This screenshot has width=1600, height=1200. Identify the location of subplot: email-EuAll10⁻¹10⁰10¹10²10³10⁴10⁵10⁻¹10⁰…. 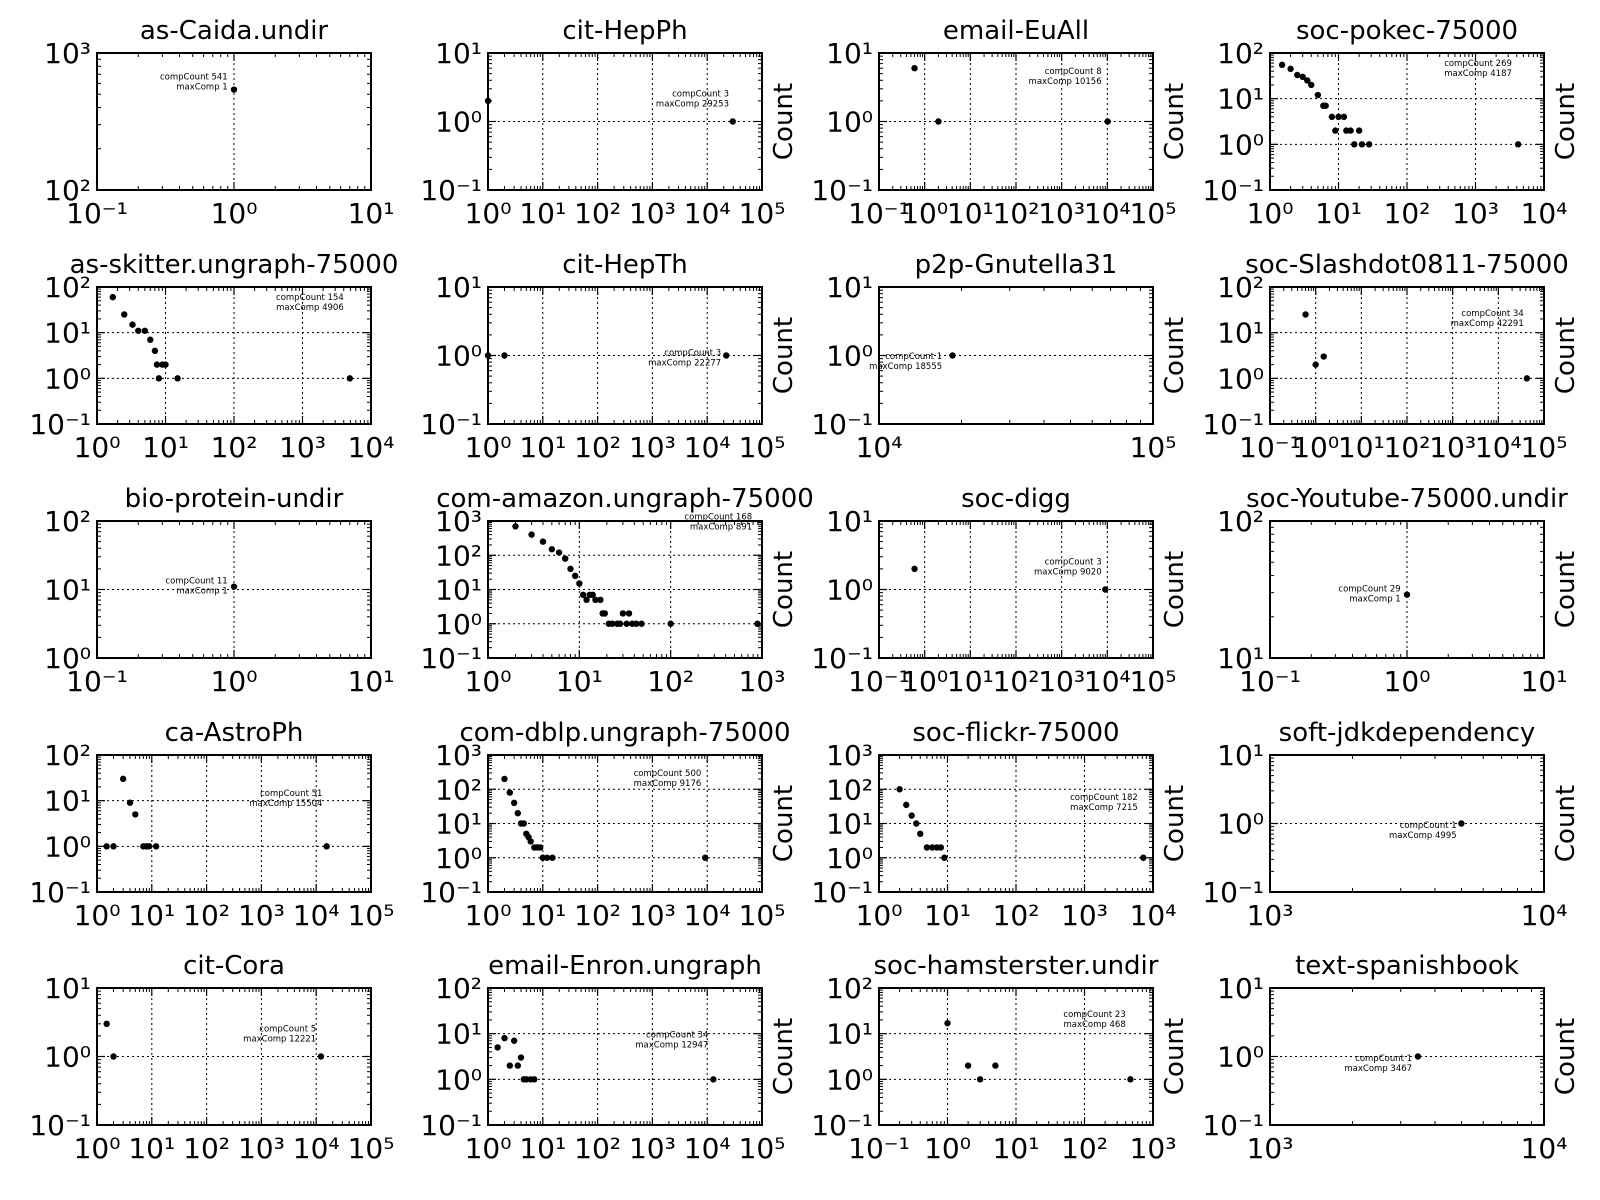
(1000, 123).